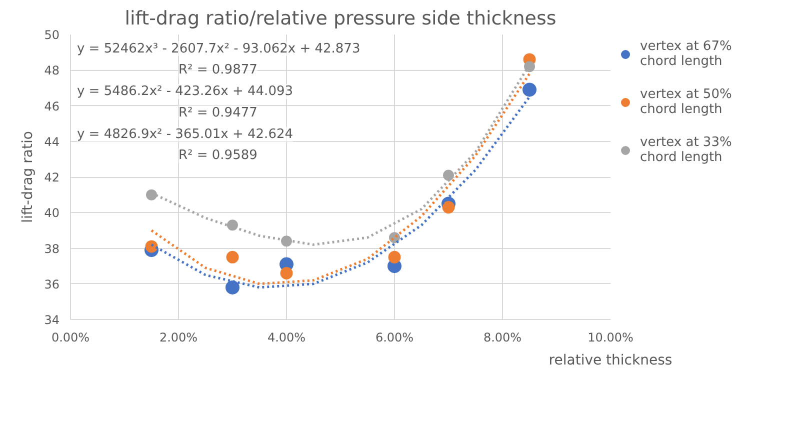 This screenshot has height=423, width=798. What do you see at coordinates (52, 320) in the screenshot?
I see `y-tick-label: 34` at bounding box center [52, 320].